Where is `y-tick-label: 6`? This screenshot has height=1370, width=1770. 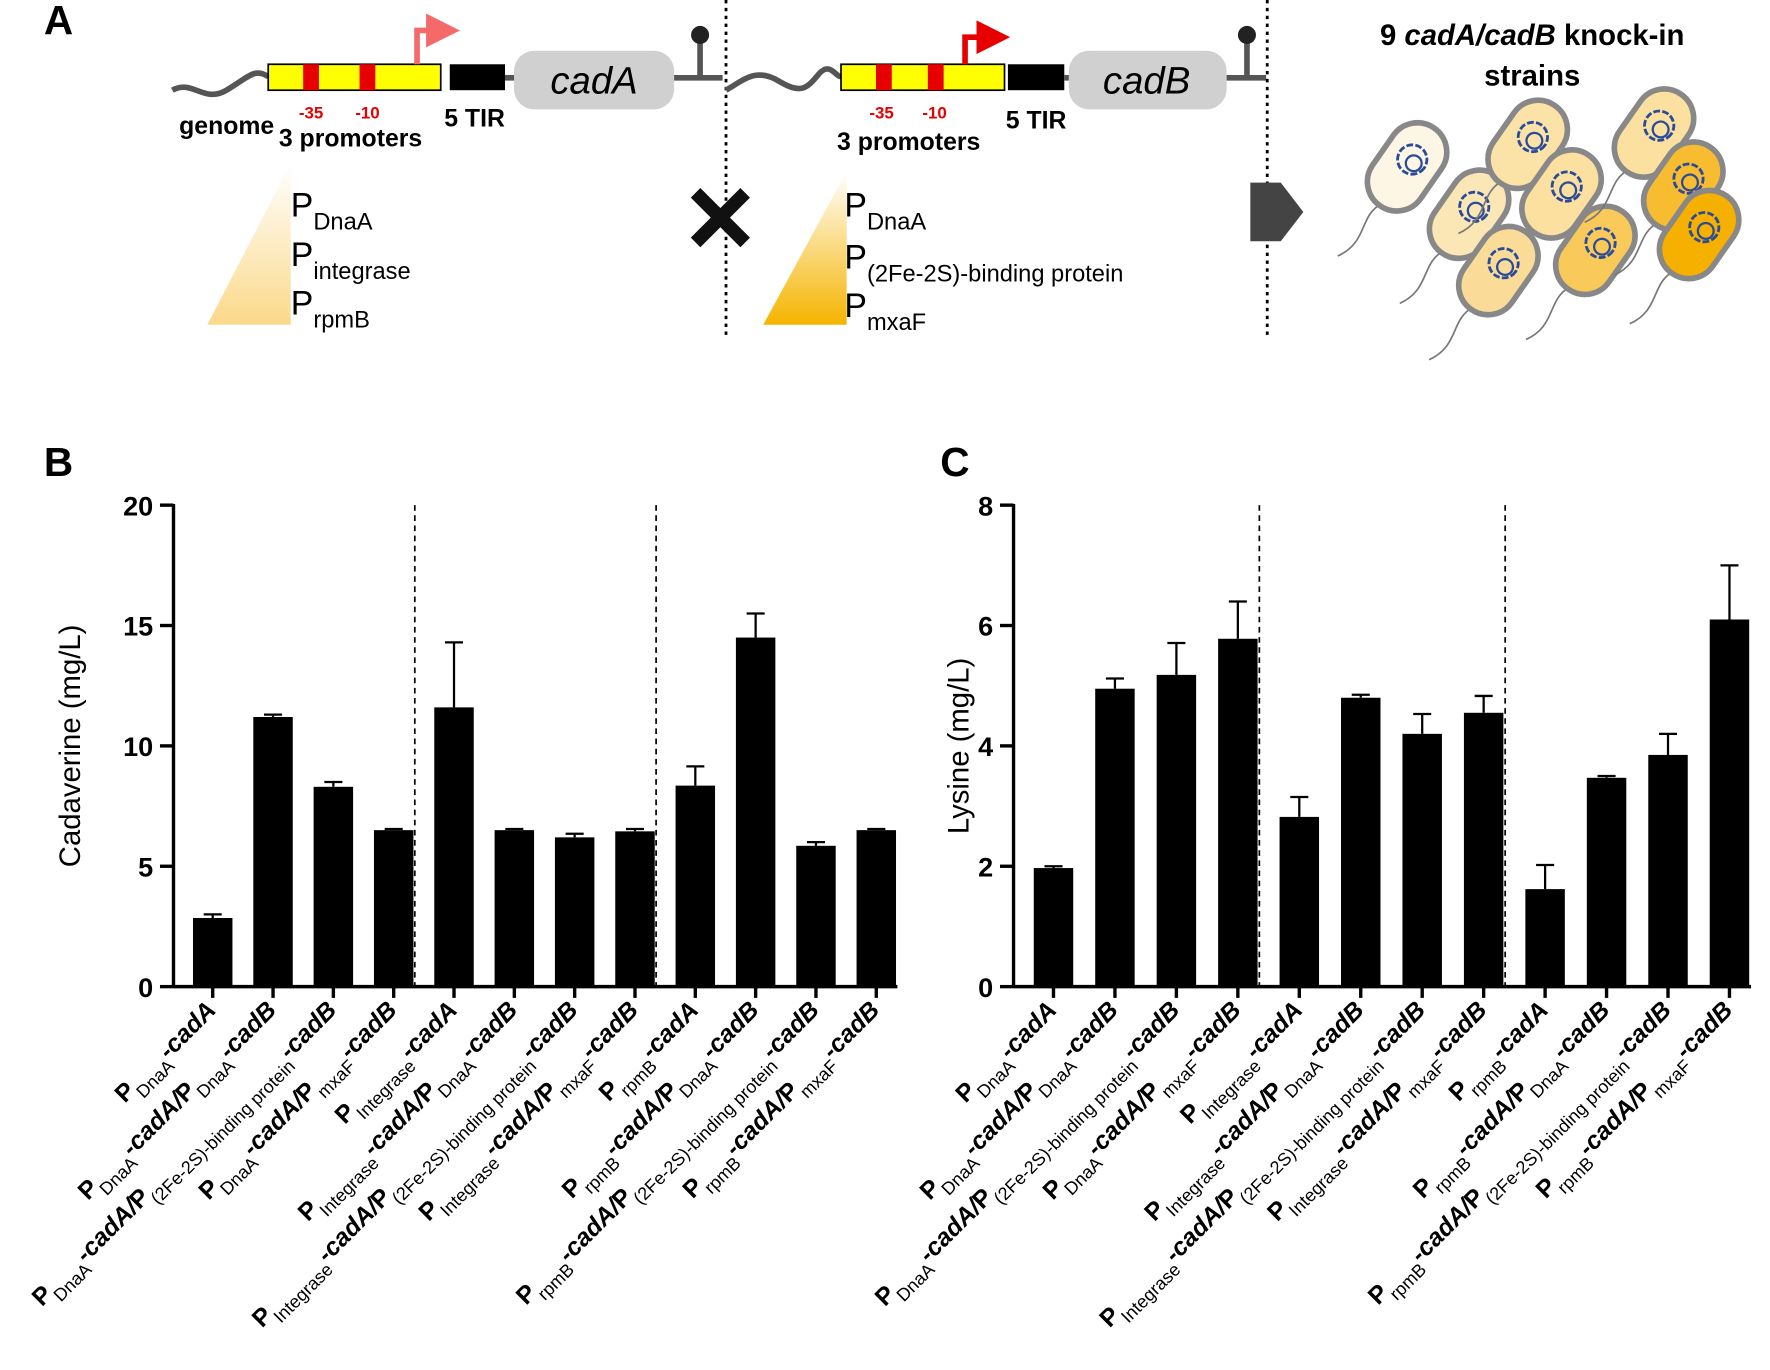 y-tick-label: 6 is located at coordinates (985, 627).